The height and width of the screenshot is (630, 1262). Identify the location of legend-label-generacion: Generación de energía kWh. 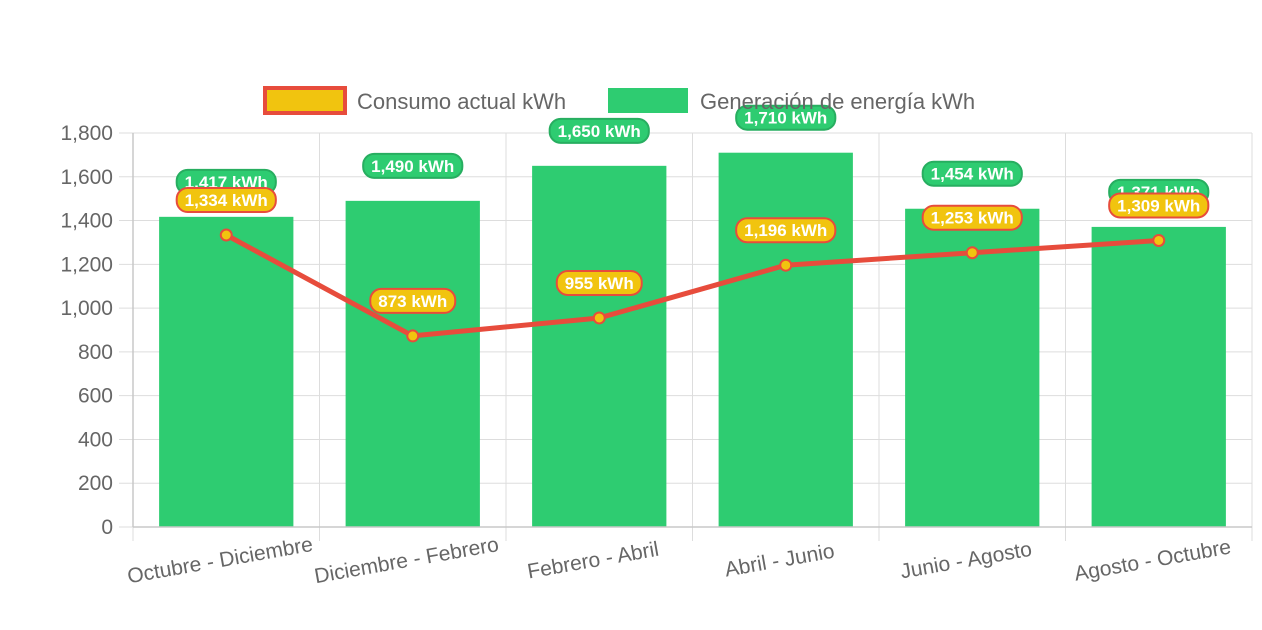
(837, 101).